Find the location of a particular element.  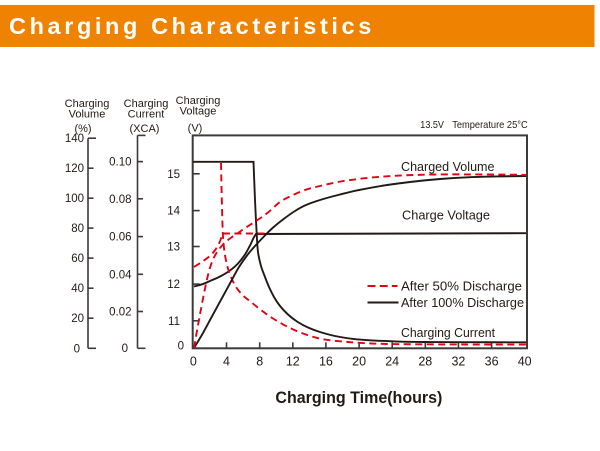

svg-text: Charging Time(hours) is located at coordinates (358, 398).